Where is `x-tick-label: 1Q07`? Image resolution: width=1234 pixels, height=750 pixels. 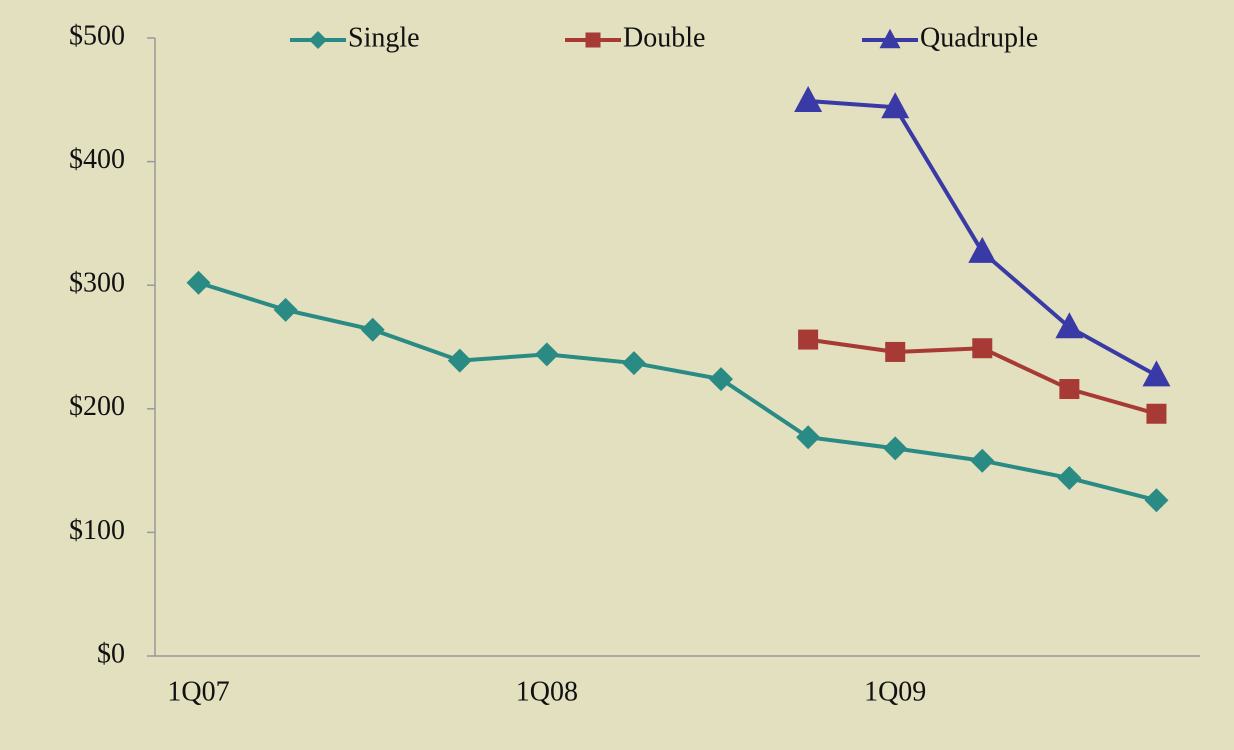 x-tick-label: 1Q07 is located at coordinates (198, 691).